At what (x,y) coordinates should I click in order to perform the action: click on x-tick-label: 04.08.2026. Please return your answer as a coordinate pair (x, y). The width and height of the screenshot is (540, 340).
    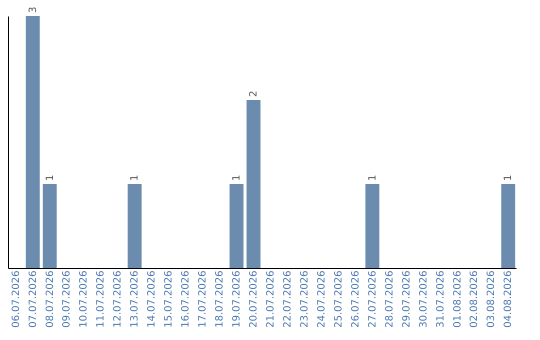
    Looking at the image, I should click on (508, 299).